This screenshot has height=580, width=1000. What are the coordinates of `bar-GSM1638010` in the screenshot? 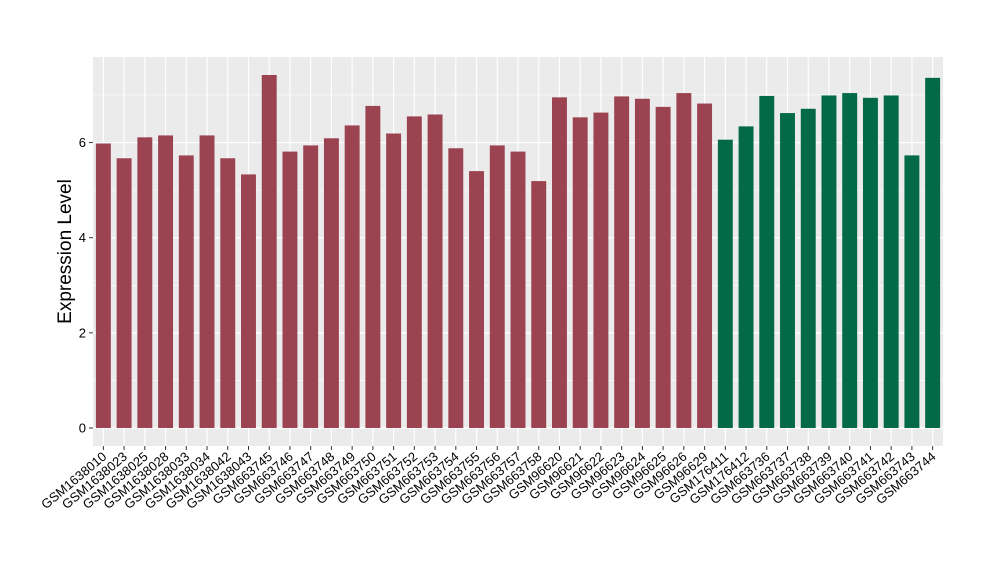 It's located at (103, 285).